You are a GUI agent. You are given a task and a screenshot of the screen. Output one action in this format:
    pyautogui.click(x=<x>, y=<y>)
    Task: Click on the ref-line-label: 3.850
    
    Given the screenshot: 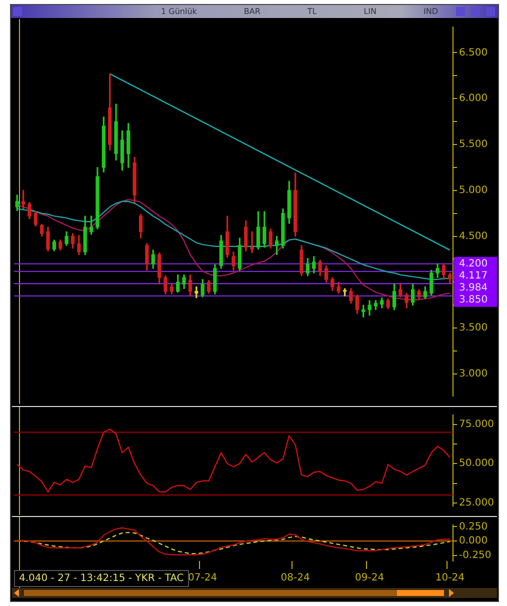 What is the action you would take?
    pyautogui.click(x=473, y=300)
    